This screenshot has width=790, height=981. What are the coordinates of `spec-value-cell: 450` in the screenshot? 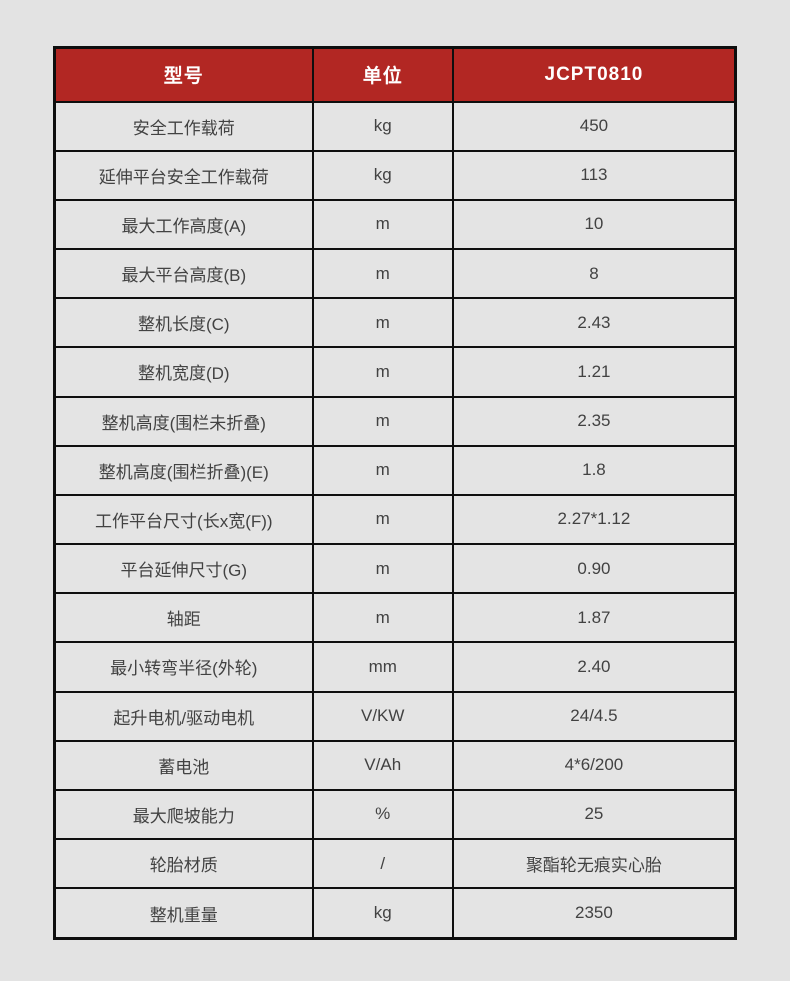 It's located at (594, 126).